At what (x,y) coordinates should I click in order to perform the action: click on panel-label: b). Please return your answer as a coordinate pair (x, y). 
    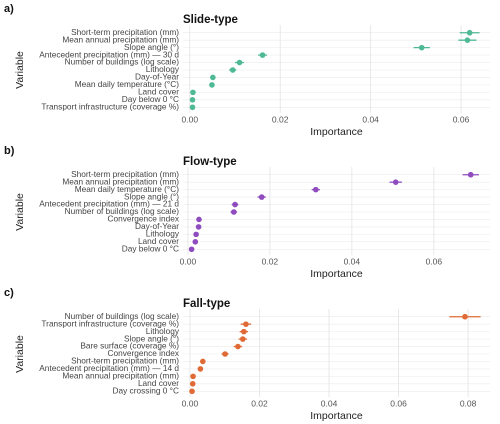
    Looking at the image, I should click on (9, 151).